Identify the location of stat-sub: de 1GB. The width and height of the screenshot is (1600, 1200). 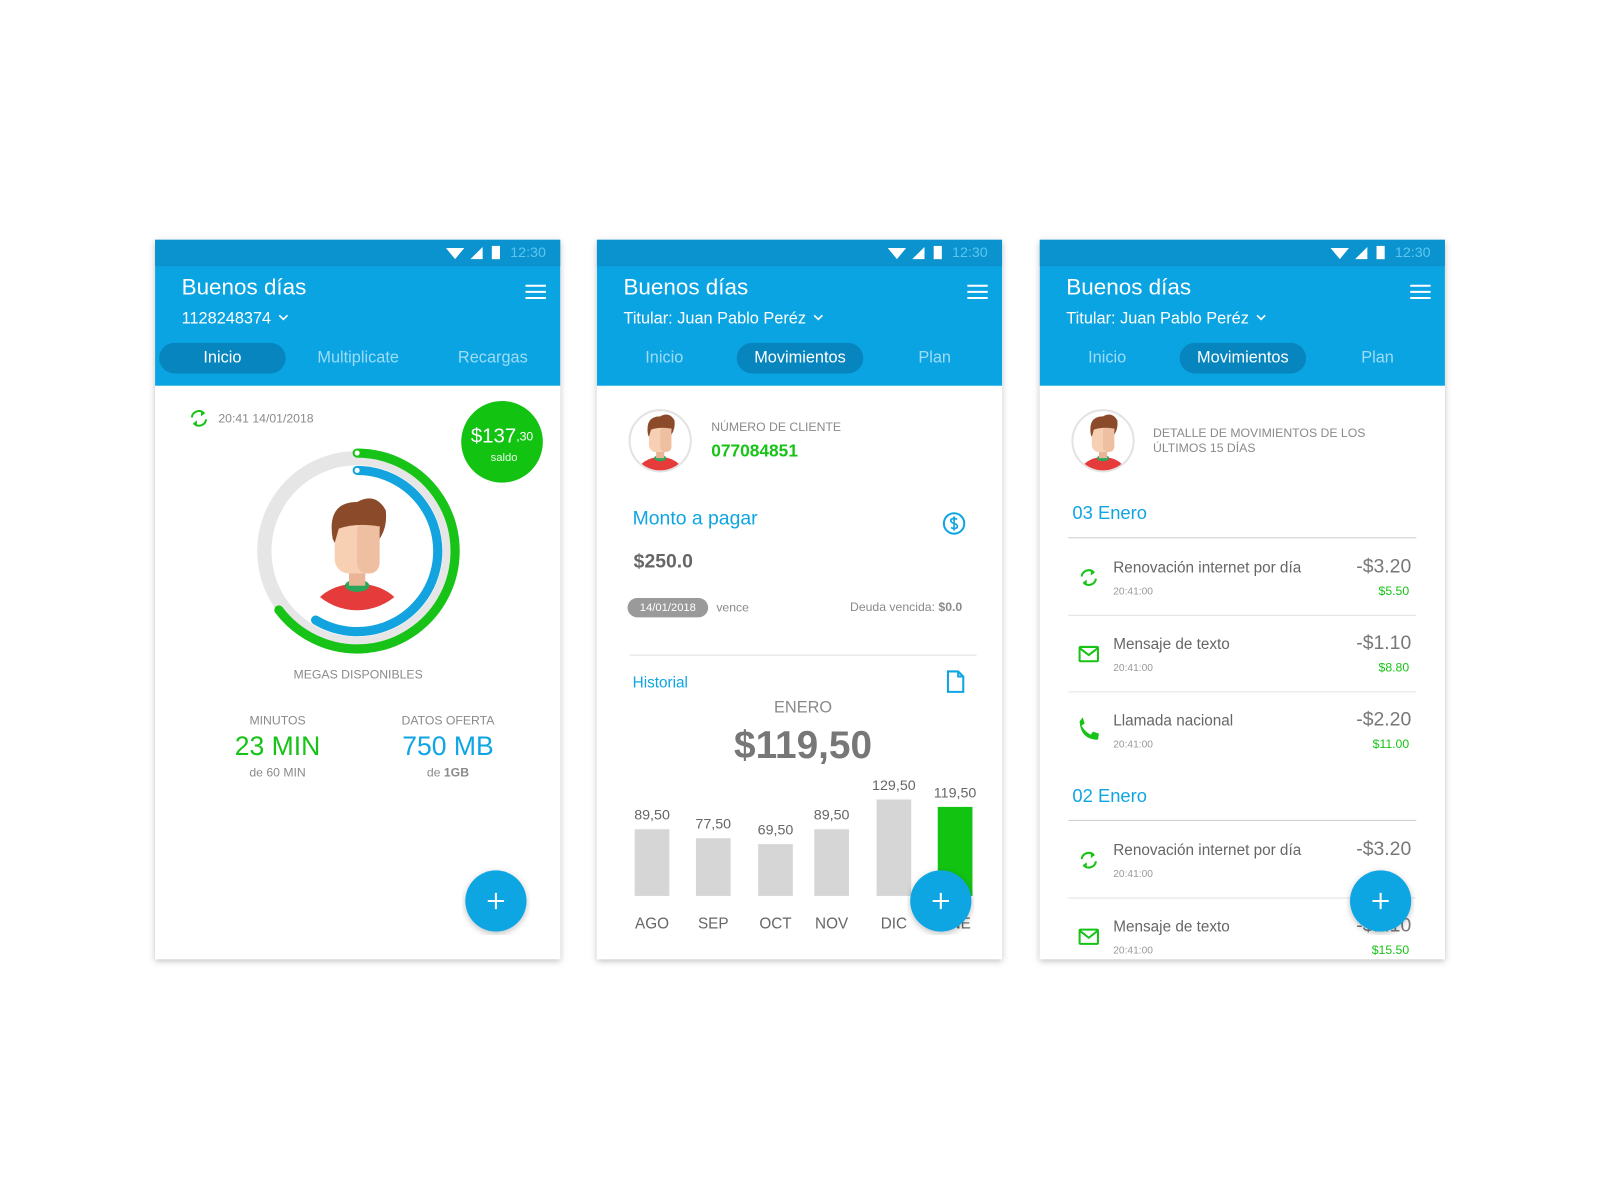
(448, 773).